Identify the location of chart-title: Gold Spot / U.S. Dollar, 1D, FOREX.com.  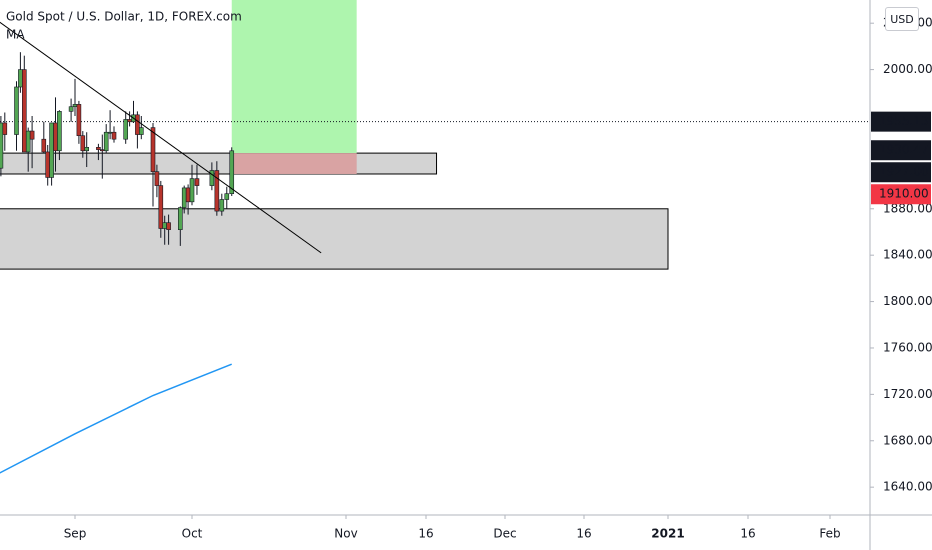
(124, 17).